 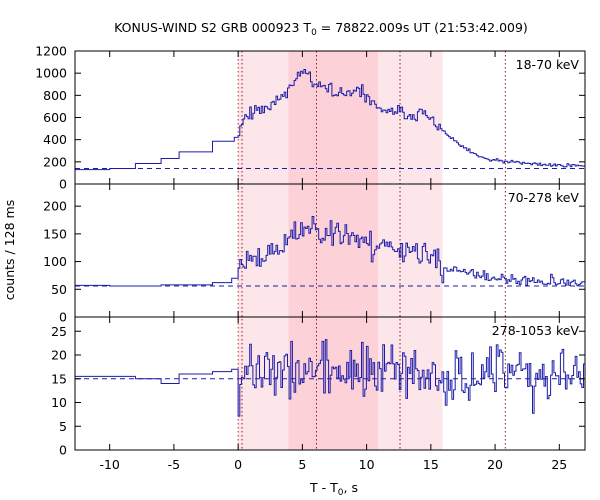 What do you see at coordinates (174, 464) in the screenshot?
I see `x-tick-label: -5` at bounding box center [174, 464].